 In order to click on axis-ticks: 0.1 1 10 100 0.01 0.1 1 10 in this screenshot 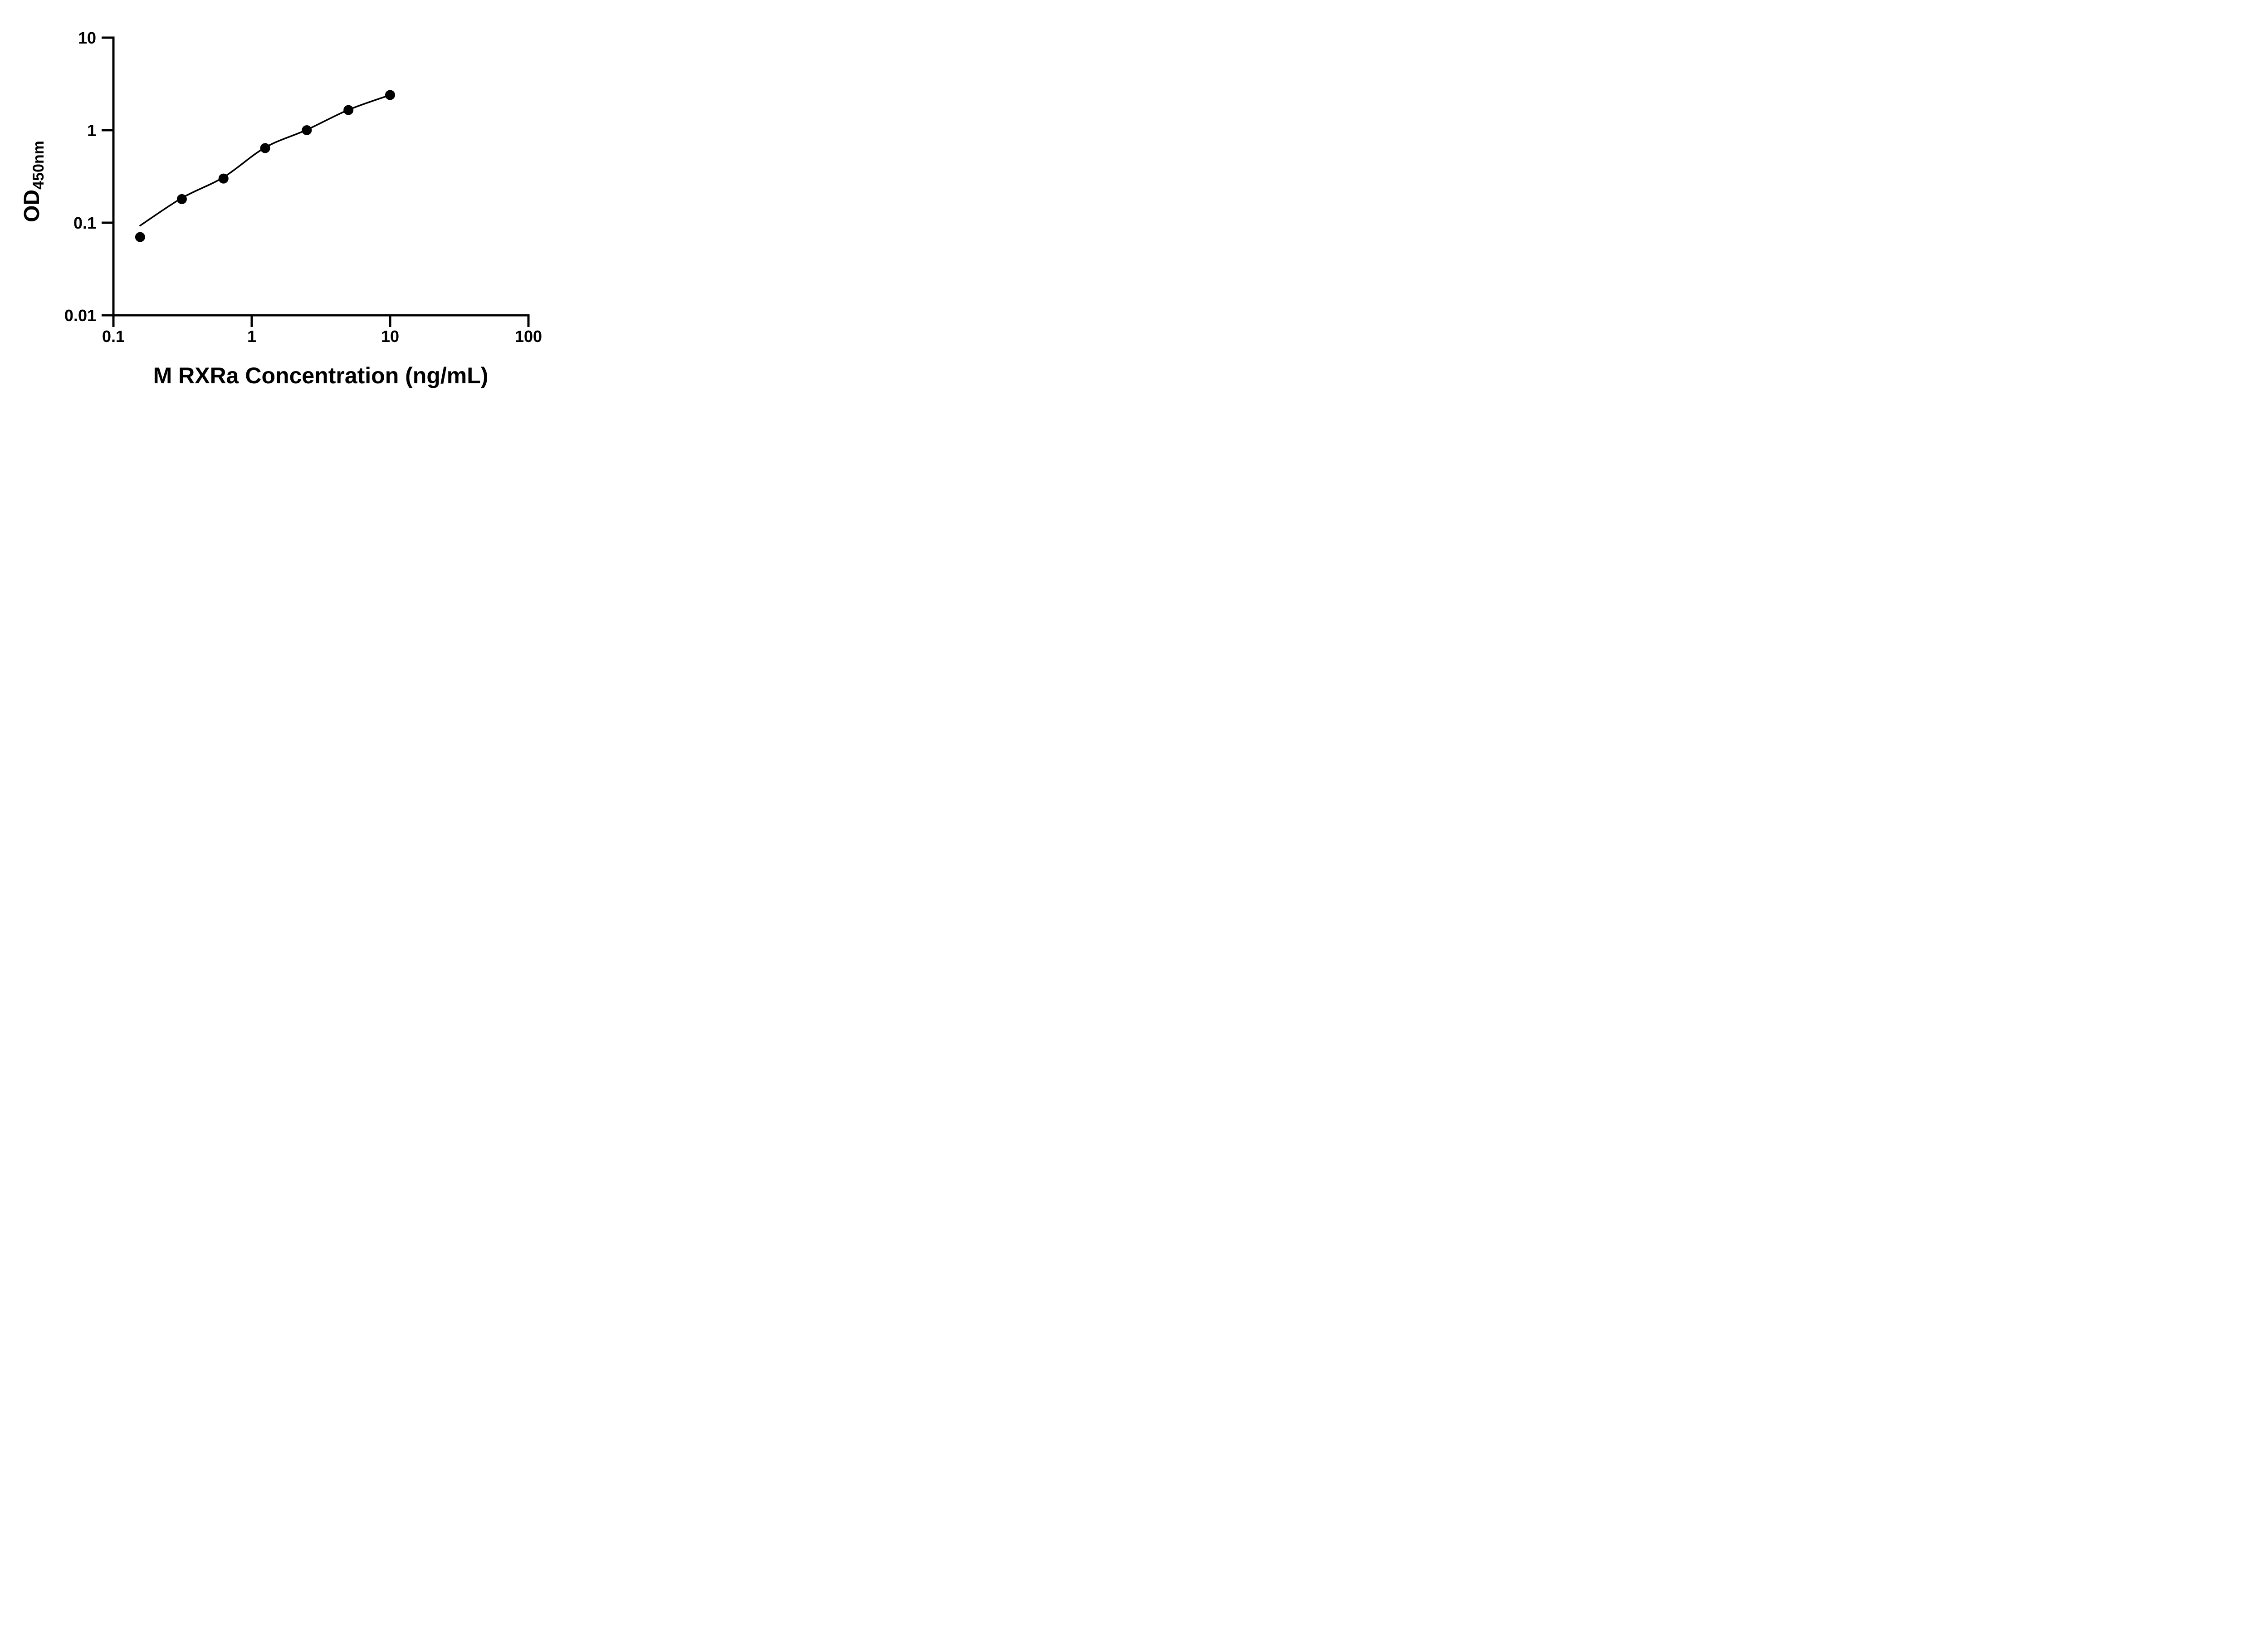, I will do `click(303, 187)`.